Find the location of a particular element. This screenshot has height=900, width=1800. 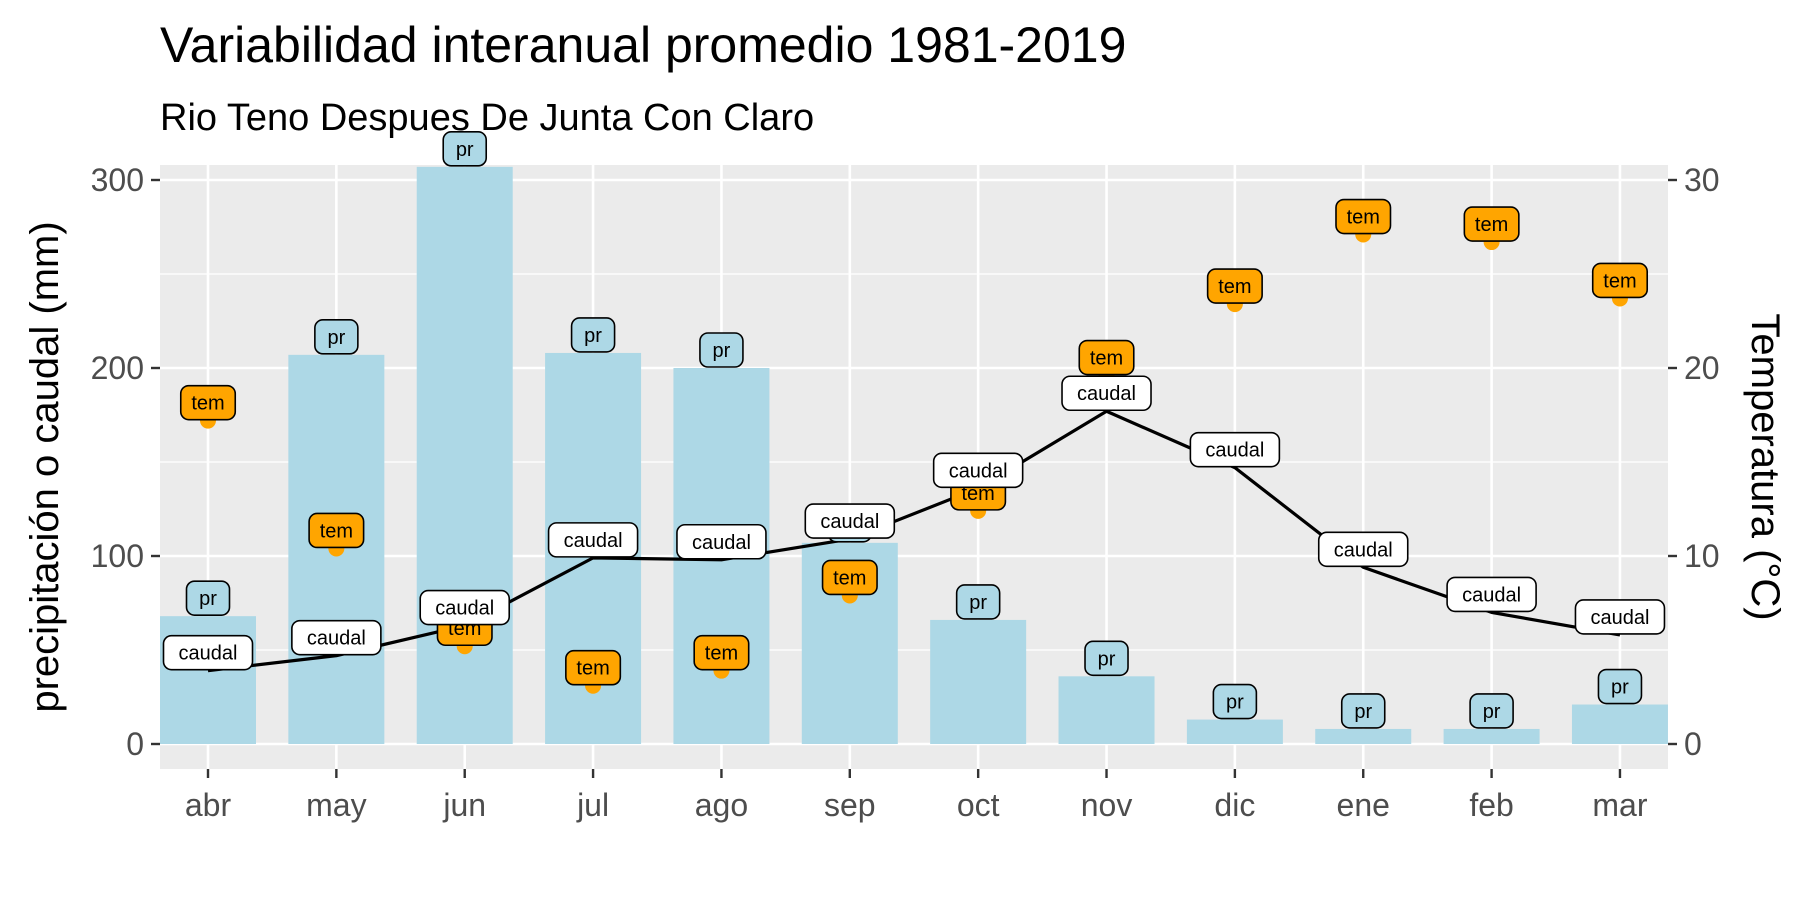

pr-label-jun-text: pr is located at coordinates (465, 150).